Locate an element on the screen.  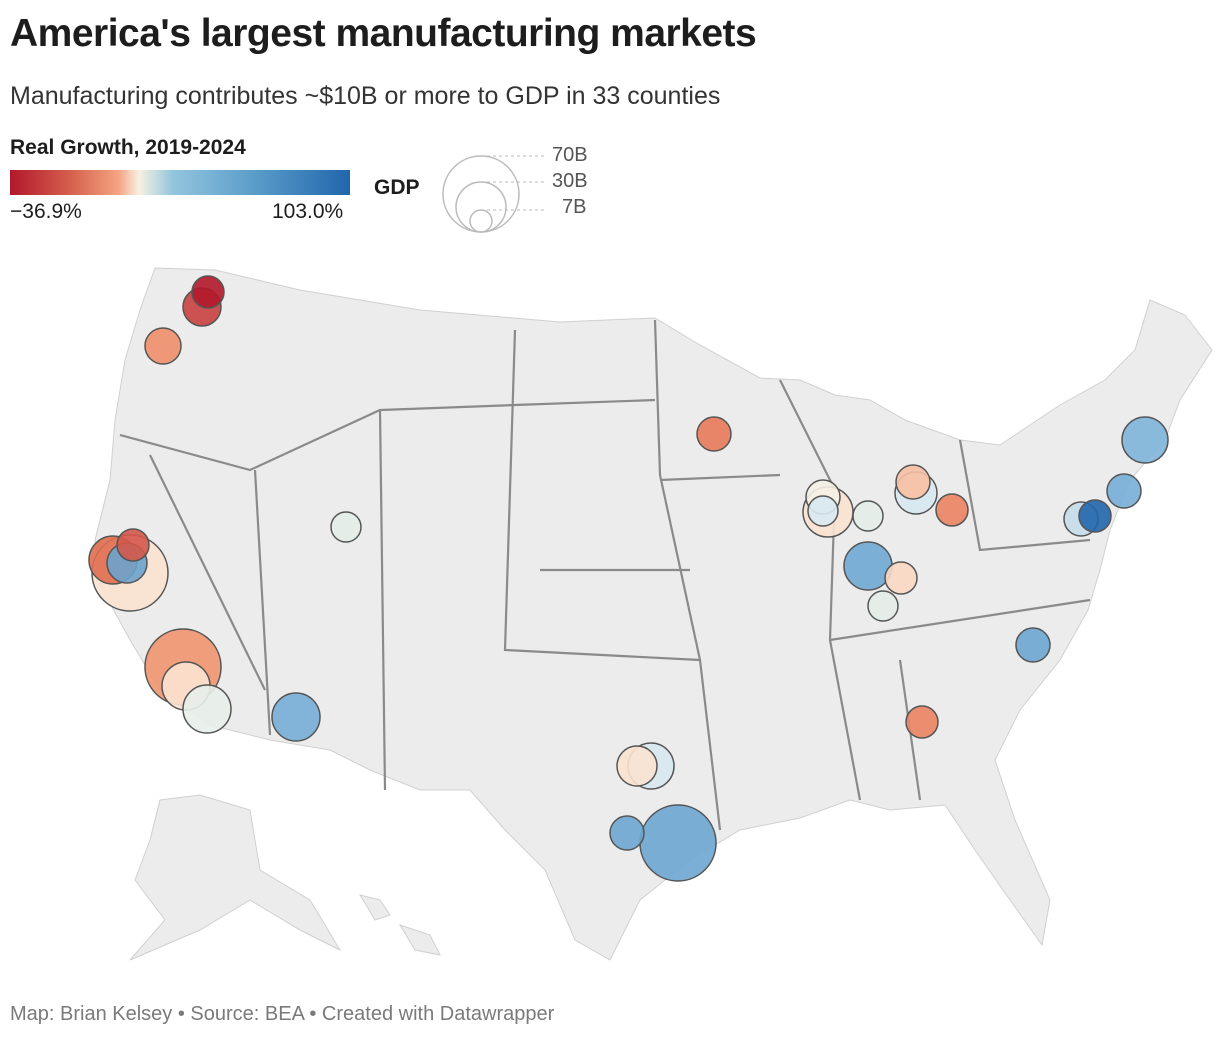
size-circle-70b is located at coordinates (481, 194).